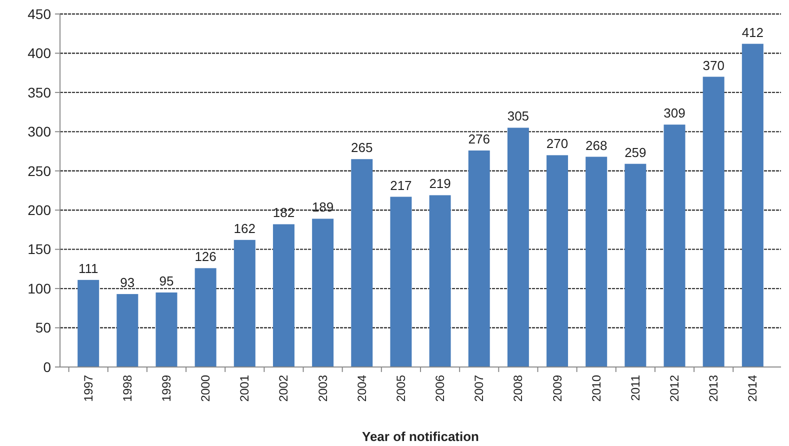 The image size is (789, 446). Describe the element at coordinates (753, 32) in the screenshot. I see `data-label: 412` at that location.